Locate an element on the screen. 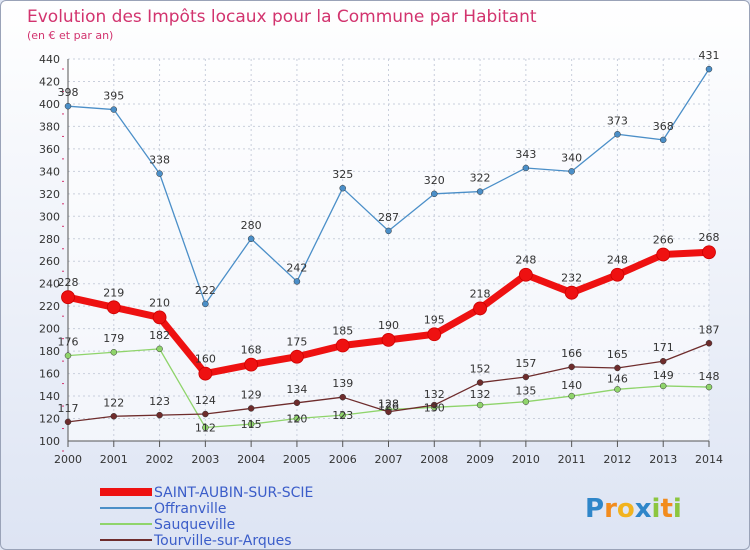 This screenshot has width=750, height=550. x-tick-label: 2003 is located at coordinates (205, 459).